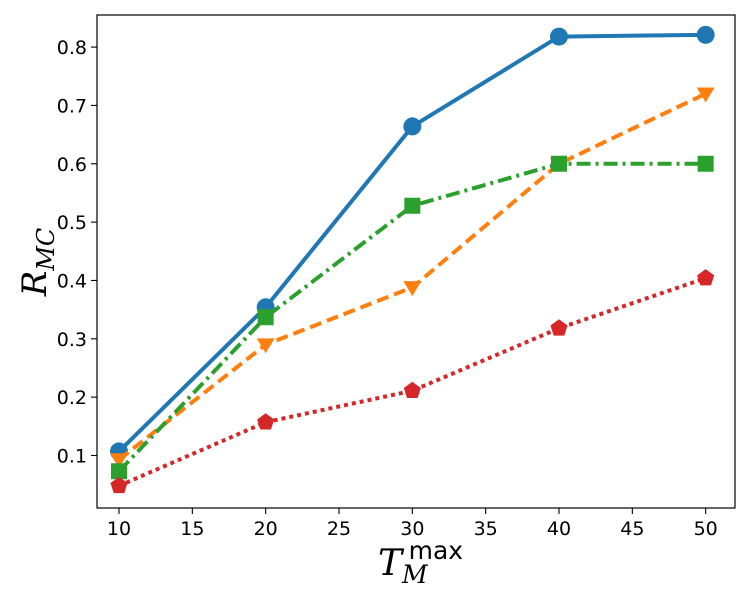 The width and height of the screenshot is (750, 600). I want to click on y-axis-label-base: R, so click(35, 284).